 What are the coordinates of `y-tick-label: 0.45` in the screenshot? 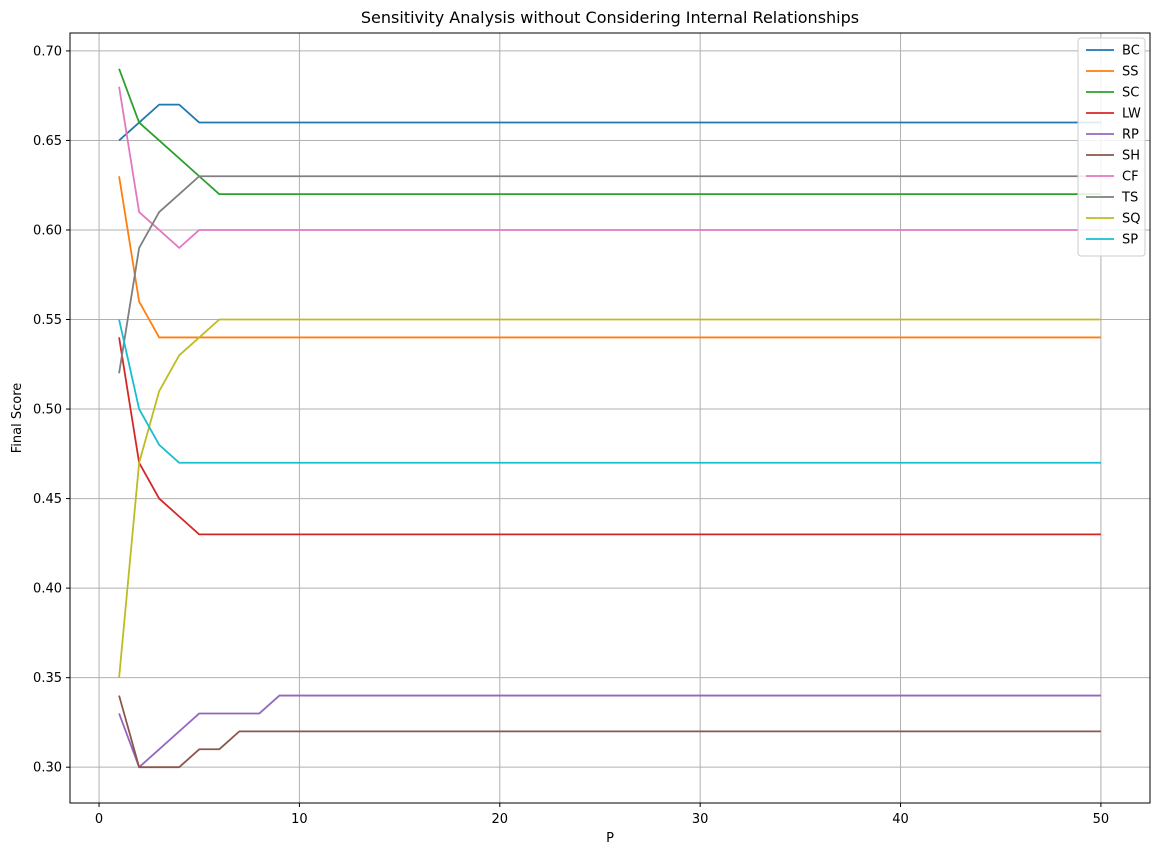 It's located at (47, 499).